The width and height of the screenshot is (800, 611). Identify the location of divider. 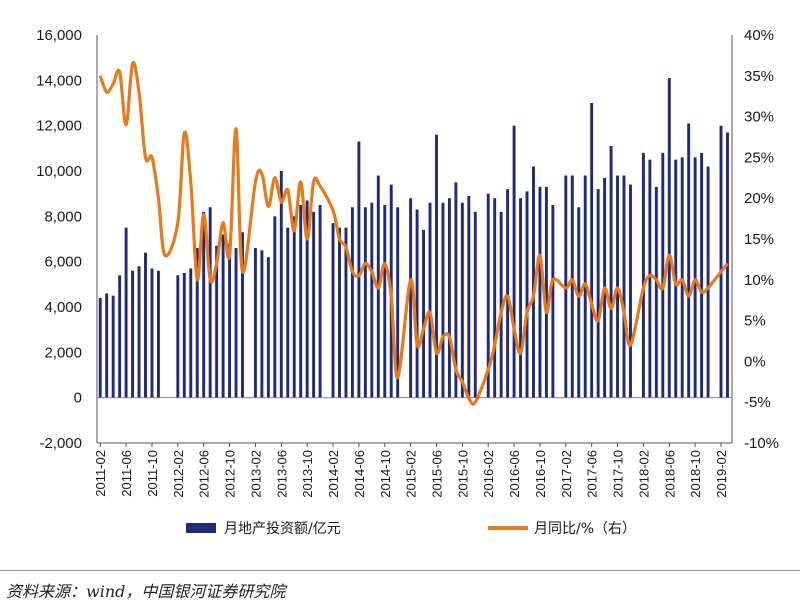
(400, 570).